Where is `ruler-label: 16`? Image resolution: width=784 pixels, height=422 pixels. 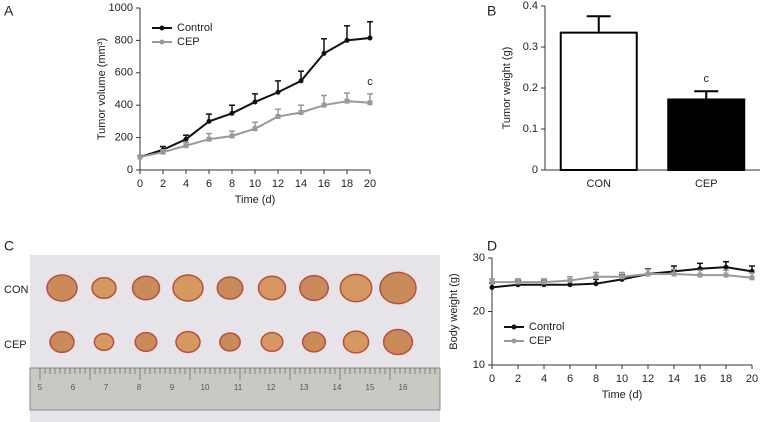
ruler-label: 16 is located at coordinates (403, 387).